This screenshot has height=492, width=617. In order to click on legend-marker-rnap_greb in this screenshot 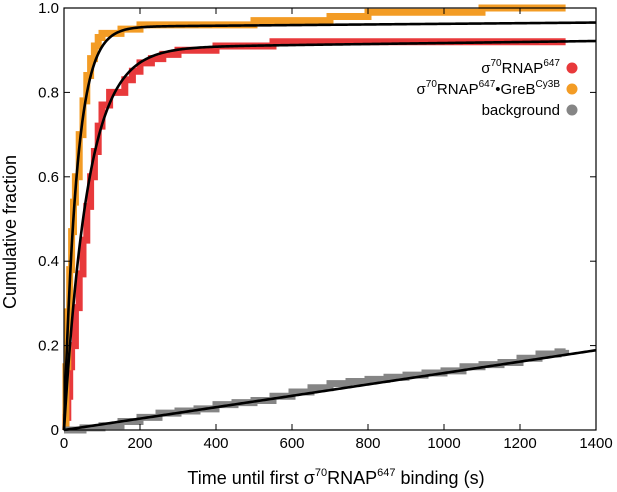, I will do `click(572, 89)`.